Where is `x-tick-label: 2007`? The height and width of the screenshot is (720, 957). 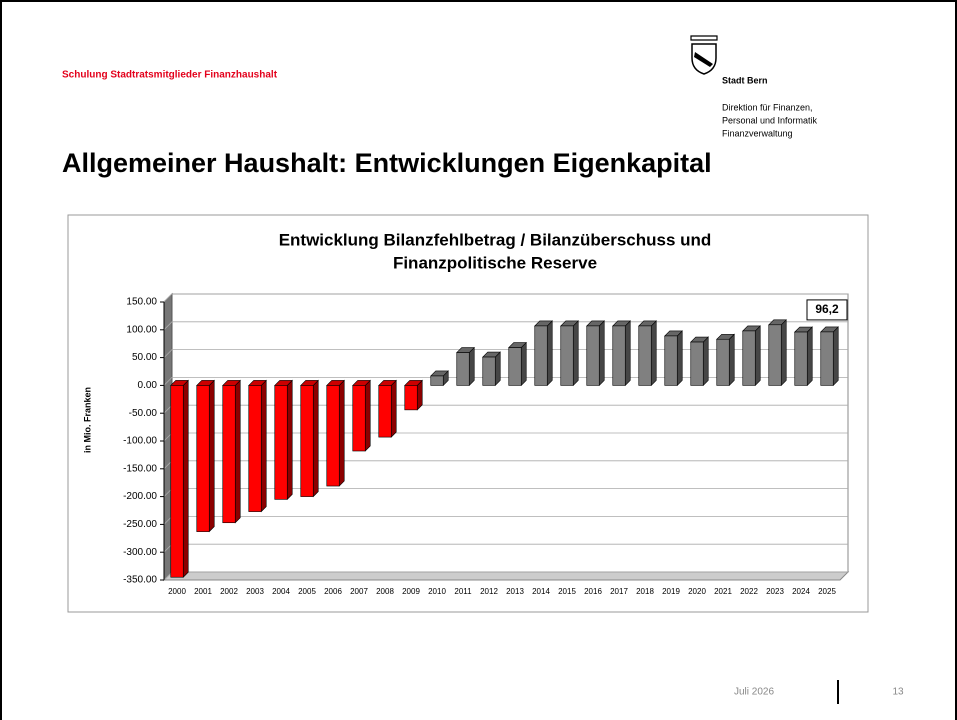
x-tick-label: 2007 is located at coordinates (359, 591).